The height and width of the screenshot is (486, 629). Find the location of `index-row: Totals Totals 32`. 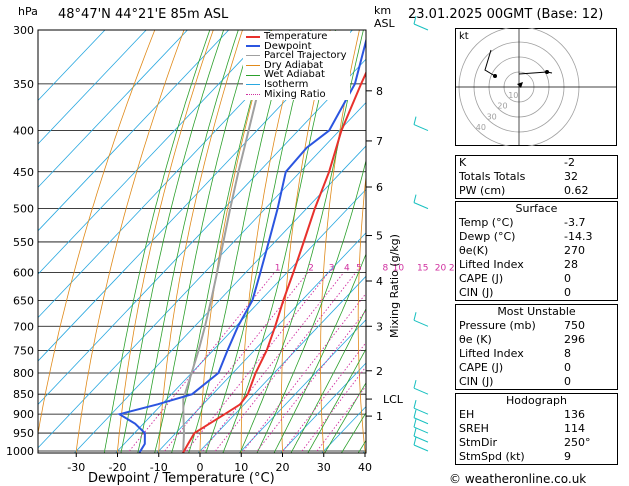

index-row: Totals Totals 32 is located at coordinates (536, 177).